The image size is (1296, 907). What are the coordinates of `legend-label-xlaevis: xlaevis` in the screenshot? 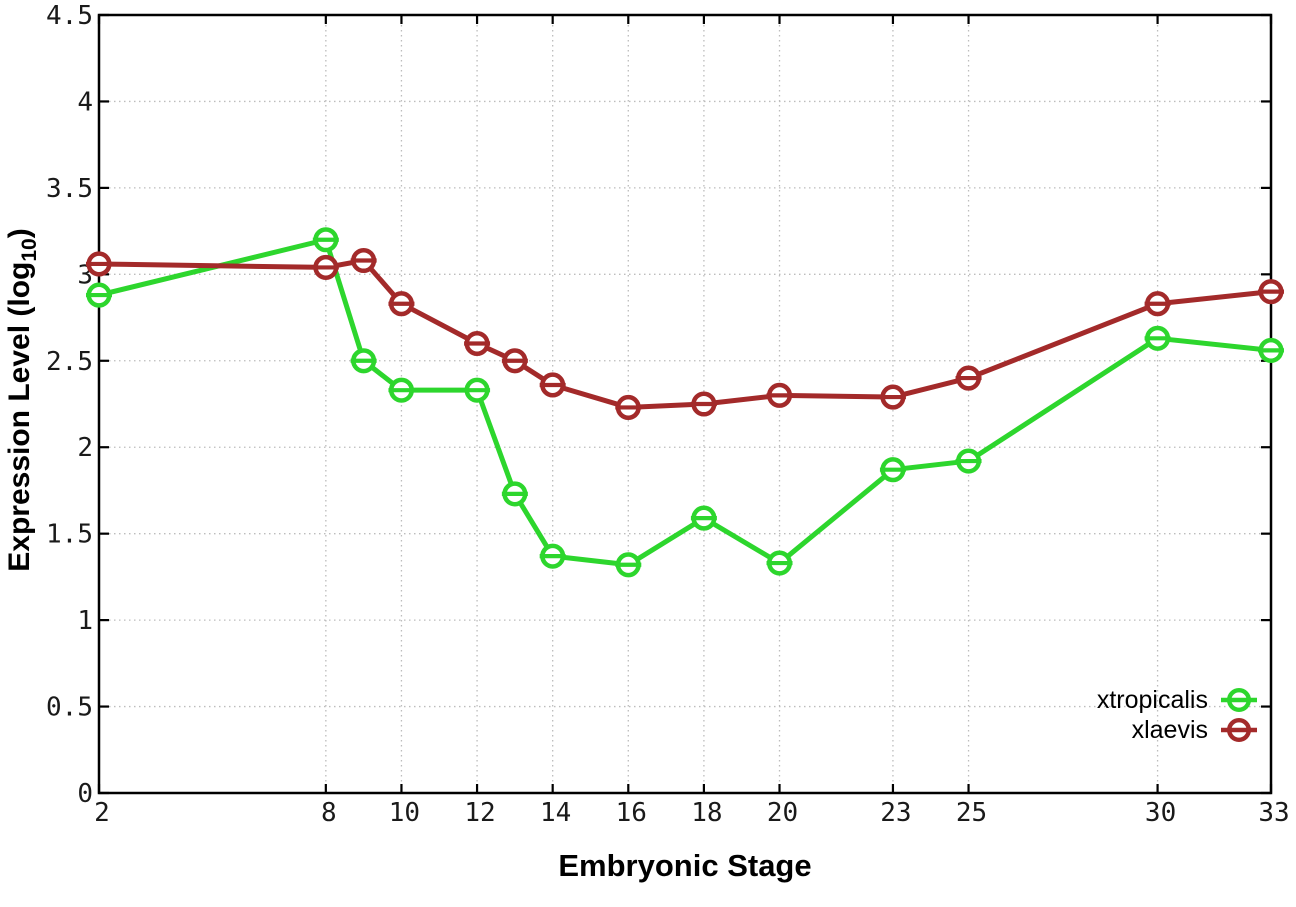 It's located at (1169, 729).